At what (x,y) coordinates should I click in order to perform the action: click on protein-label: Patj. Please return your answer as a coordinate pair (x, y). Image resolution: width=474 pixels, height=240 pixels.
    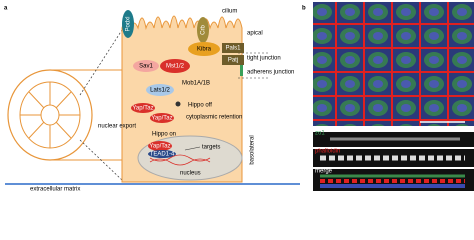
    Looking at the image, I should click on (233, 61).